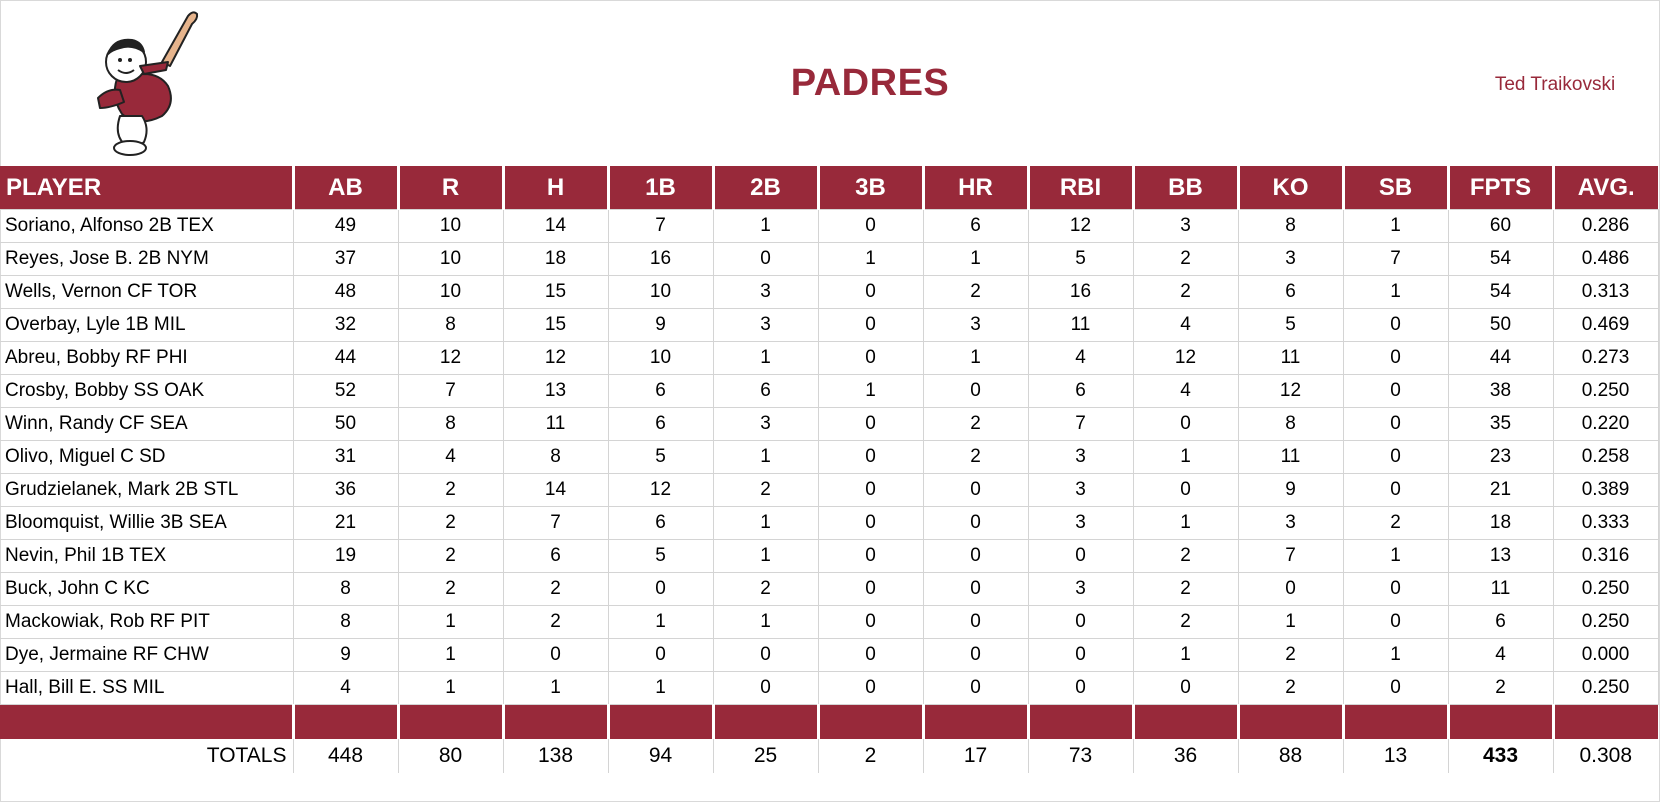  What do you see at coordinates (345, 756) in the screenshot?
I see `total-ab: 448` at bounding box center [345, 756].